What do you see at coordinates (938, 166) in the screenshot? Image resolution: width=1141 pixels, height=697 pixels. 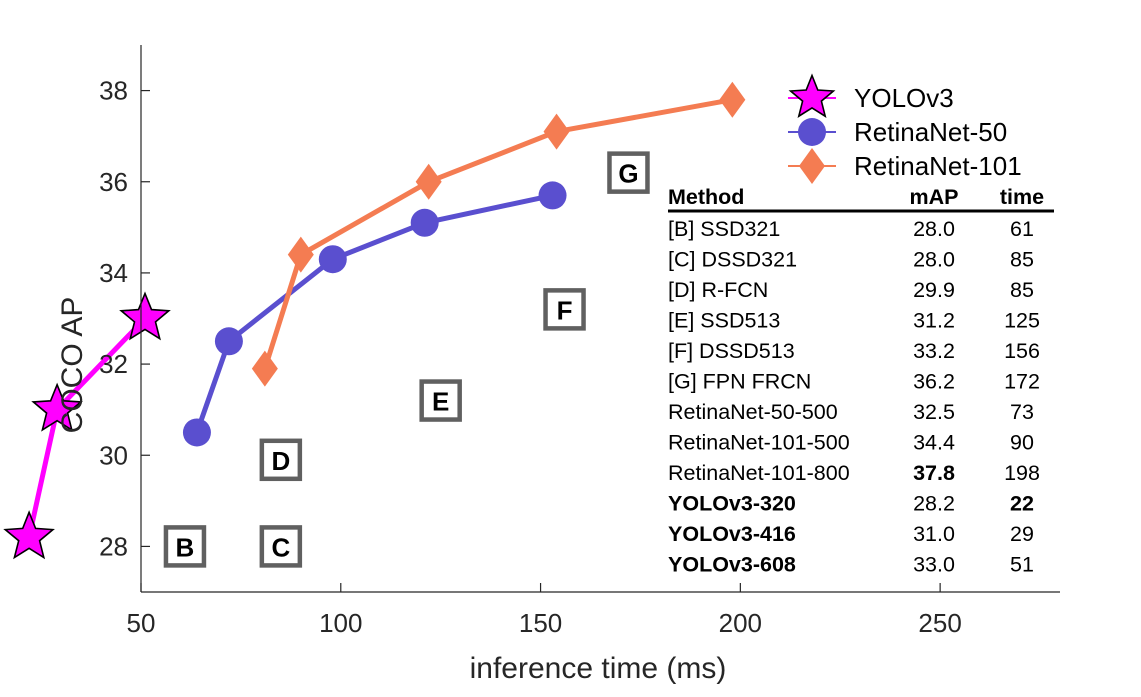 I see `legend-label-retinanet-101: RetinaNet-101` at bounding box center [938, 166].